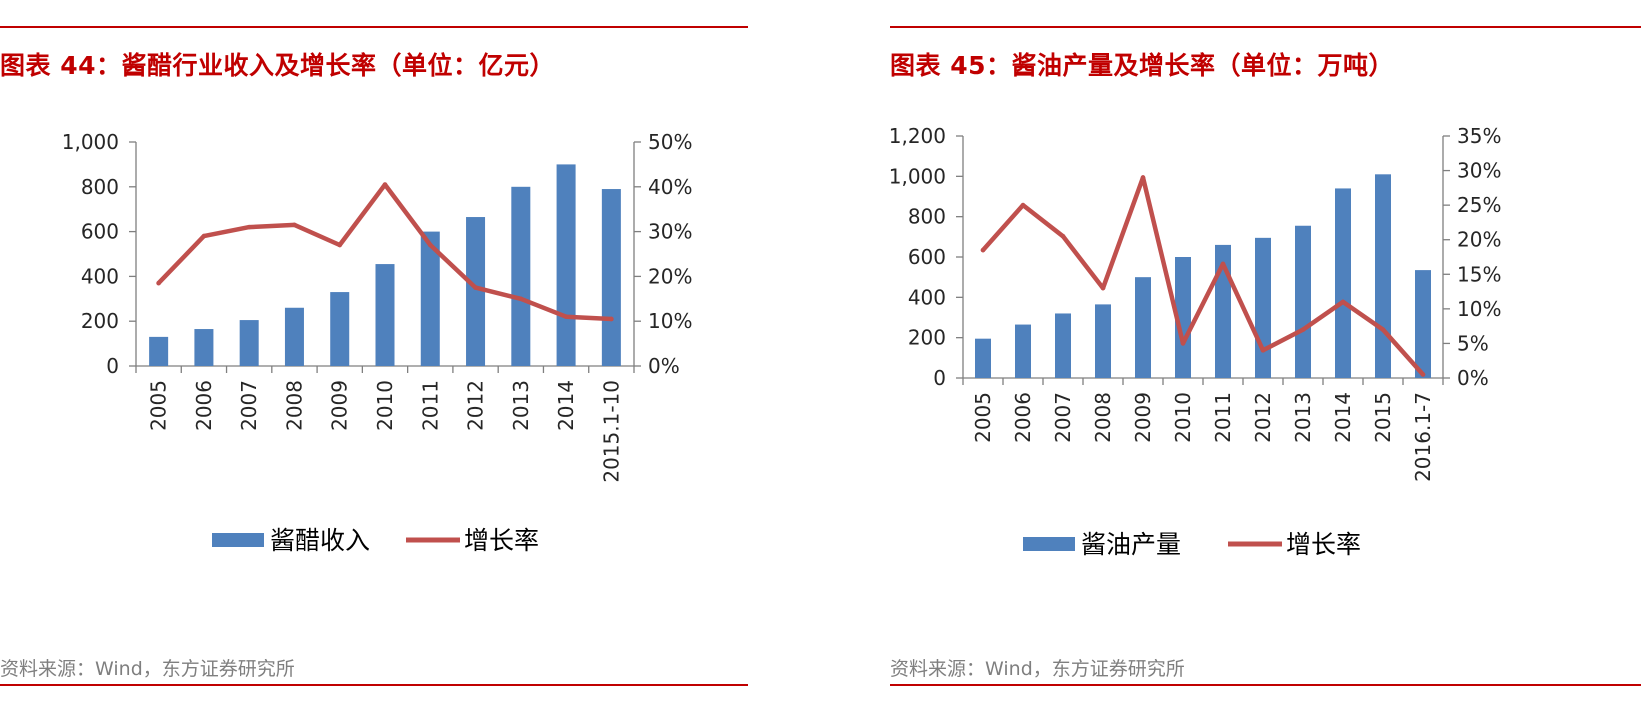 The width and height of the screenshot is (1641, 714). Describe the element at coordinates (1383, 329) in the screenshot. I see `growth-point-2015` at that location.